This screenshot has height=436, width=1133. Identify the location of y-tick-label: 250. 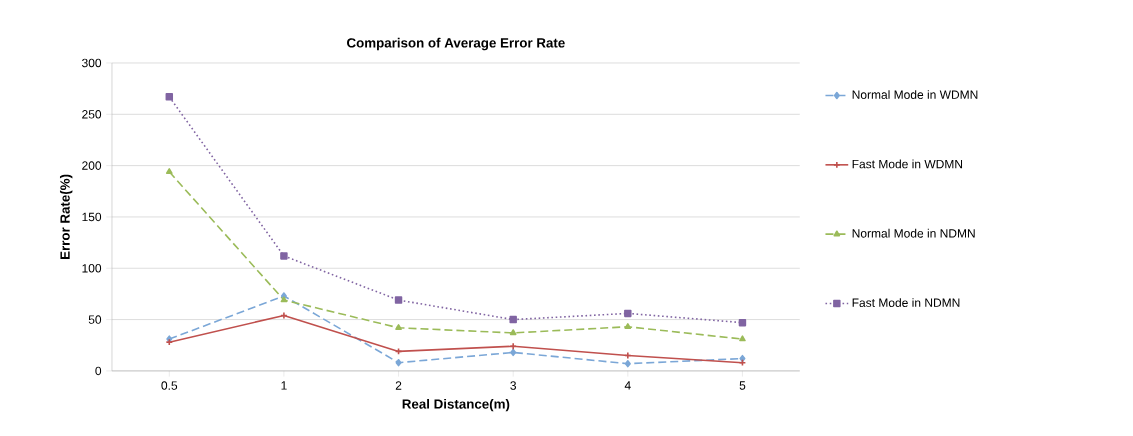
(92, 114).